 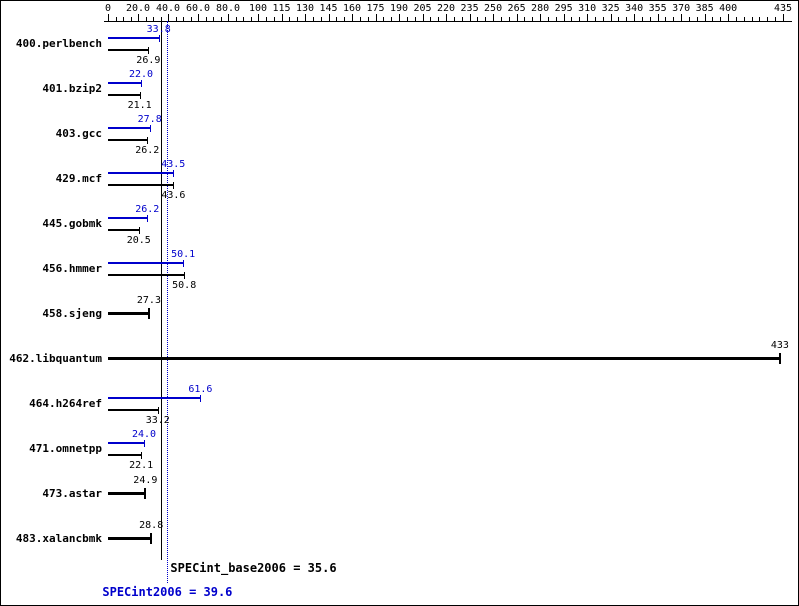 I want to click on peak-value-label: 26.2, so click(x=147, y=209).